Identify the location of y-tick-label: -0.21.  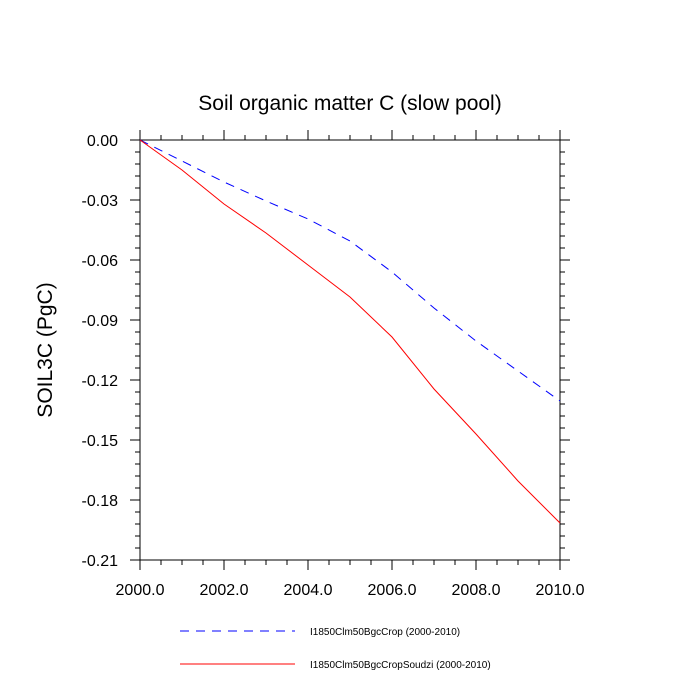
(100, 561).